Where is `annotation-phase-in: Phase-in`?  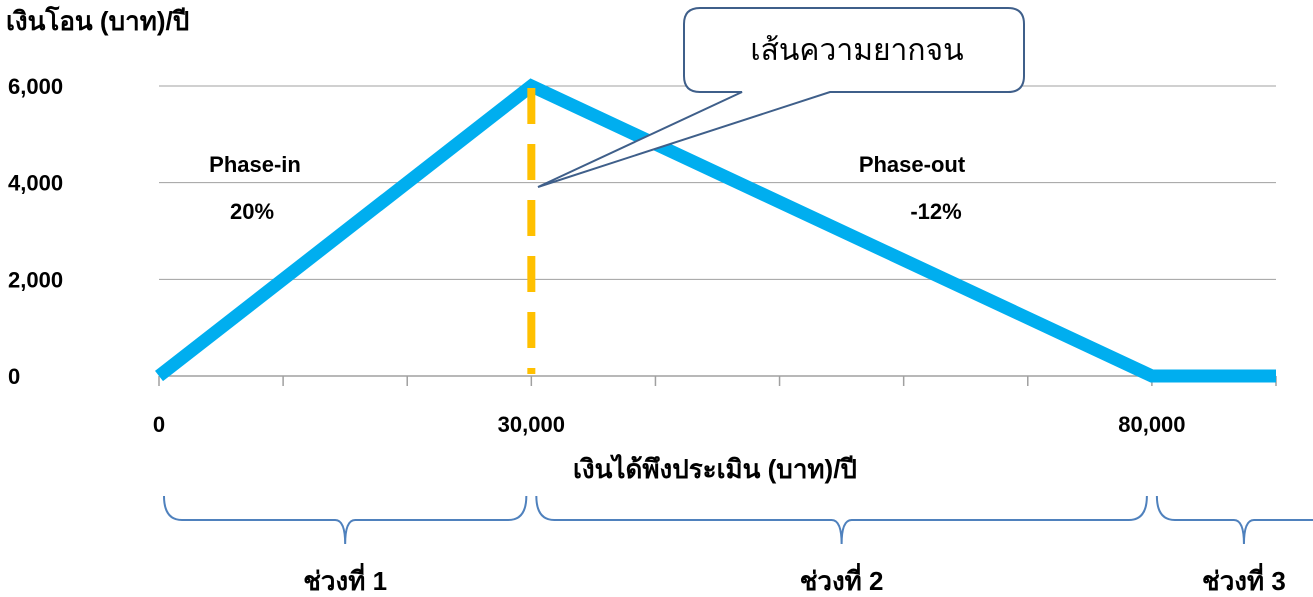
annotation-phase-in: Phase-in is located at coordinates (255, 164).